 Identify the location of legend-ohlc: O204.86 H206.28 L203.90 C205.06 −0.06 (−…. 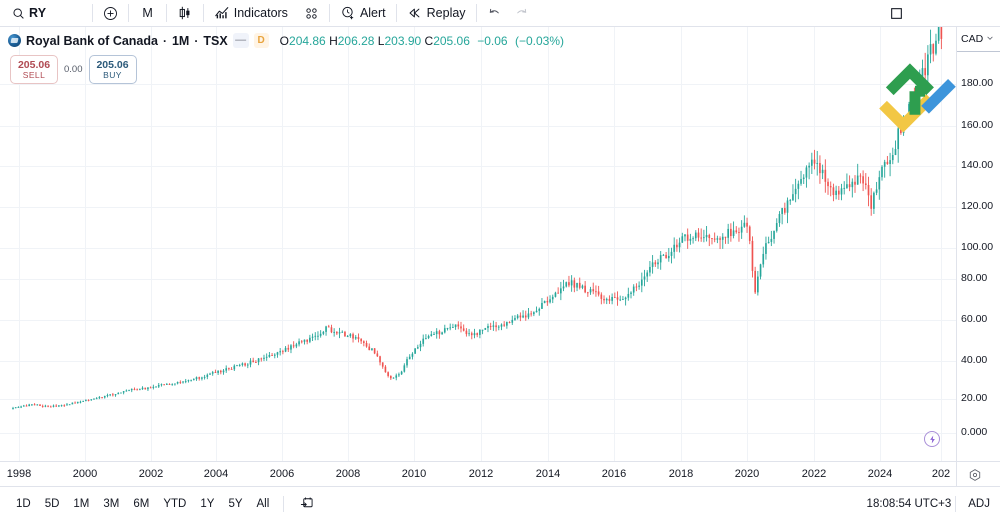
(422, 41).